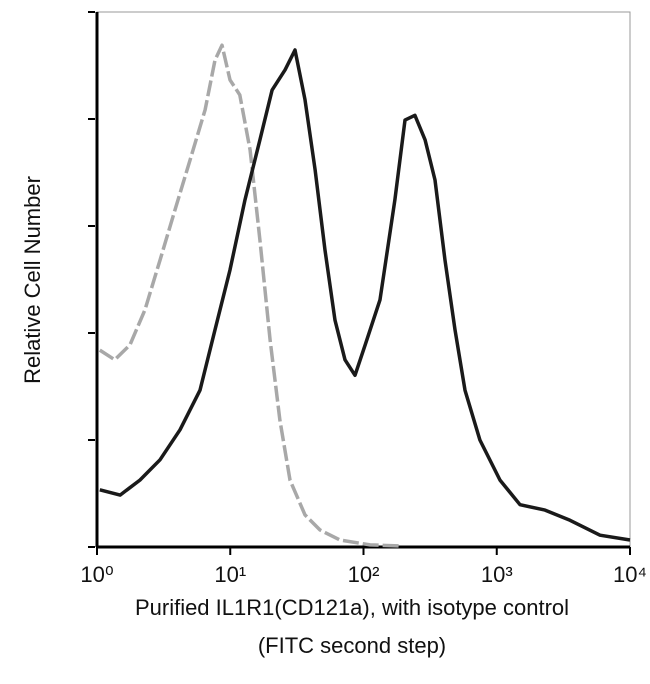 Image resolution: width=650 pixels, height=684 pixels. What do you see at coordinates (32, 280) in the screenshot?
I see `y-axis-title: Relative Cell Number` at bounding box center [32, 280].